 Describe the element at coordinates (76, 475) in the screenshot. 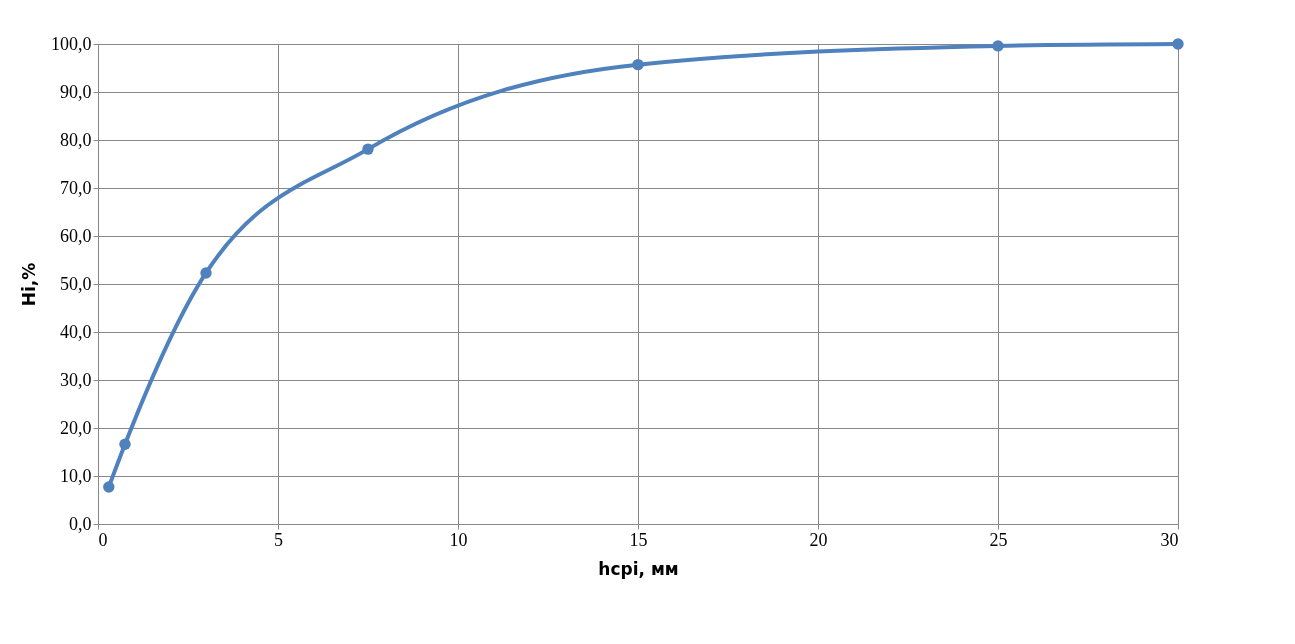

I see `y-tick-label: 10,0` at that location.